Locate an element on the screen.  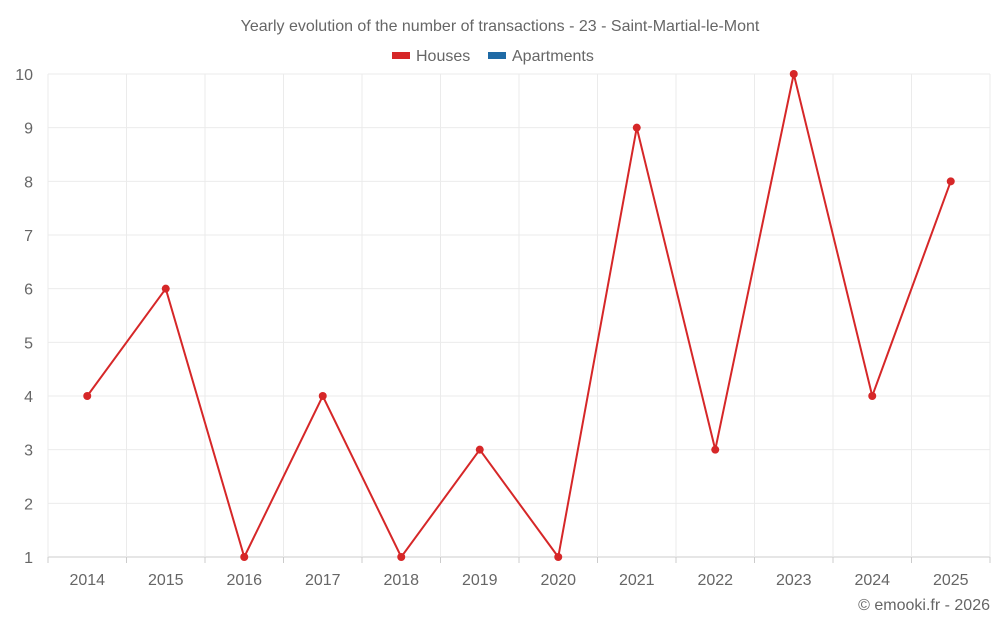
y-tick-label: 1 is located at coordinates (28, 558).